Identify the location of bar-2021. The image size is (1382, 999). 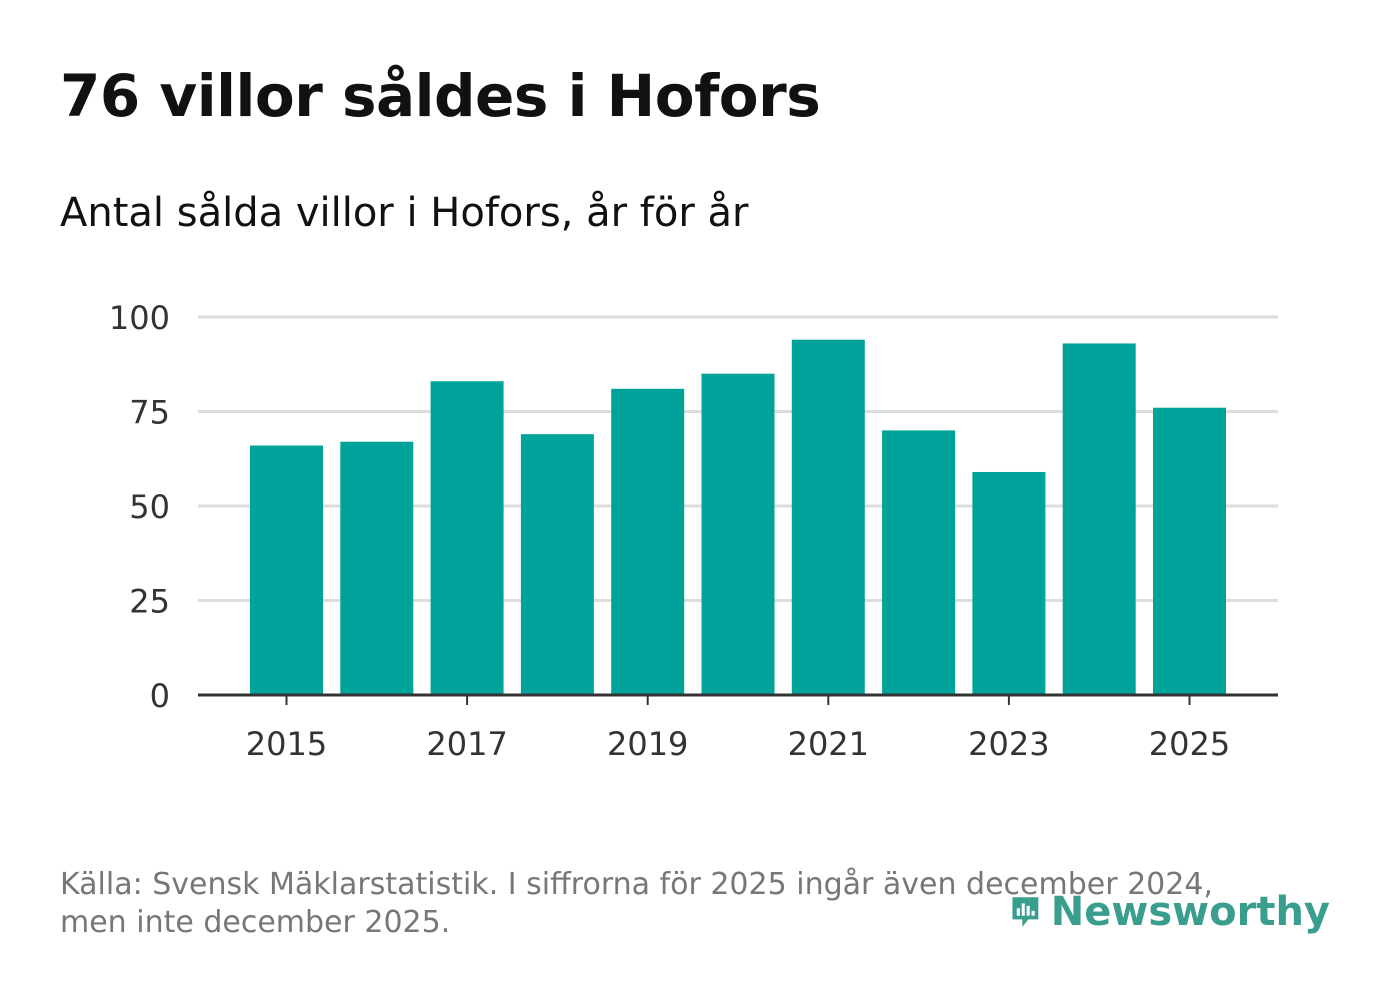
(828, 517).